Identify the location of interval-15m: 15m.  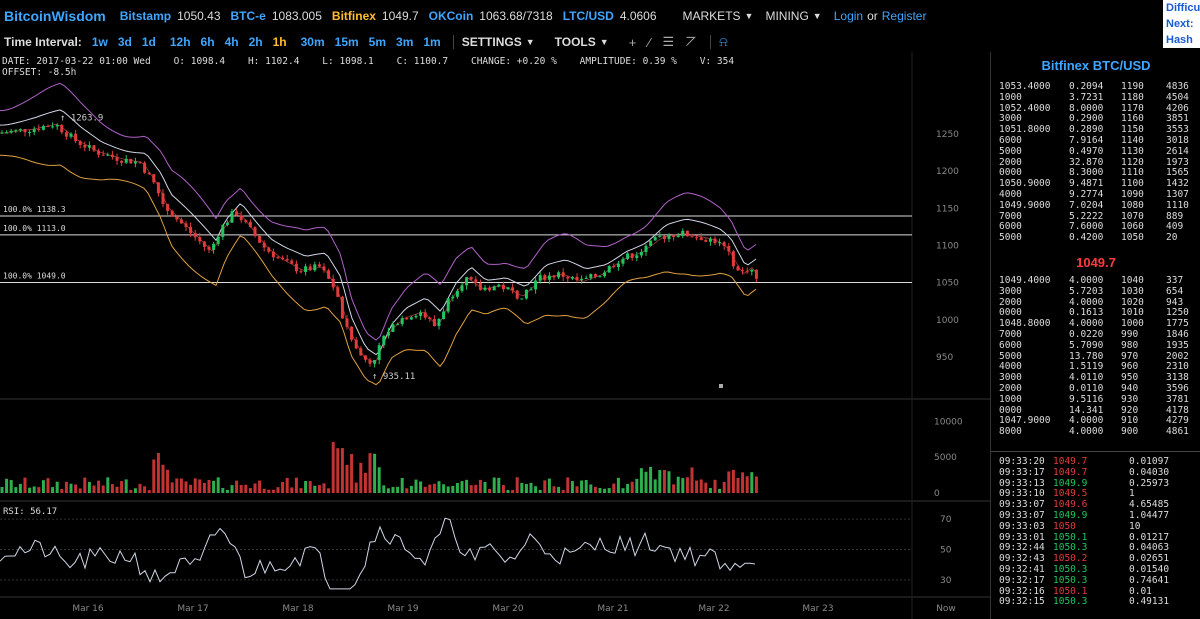
(346, 42).